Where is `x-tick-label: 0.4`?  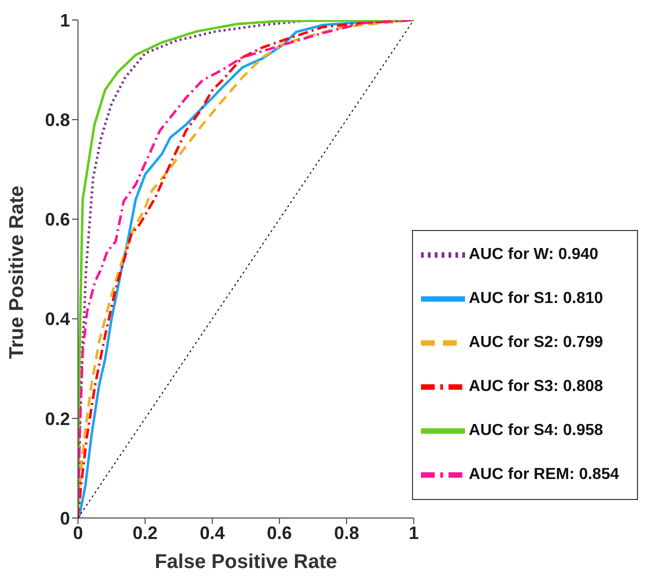
x-tick-label: 0.4 is located at coordinates (212, 532).